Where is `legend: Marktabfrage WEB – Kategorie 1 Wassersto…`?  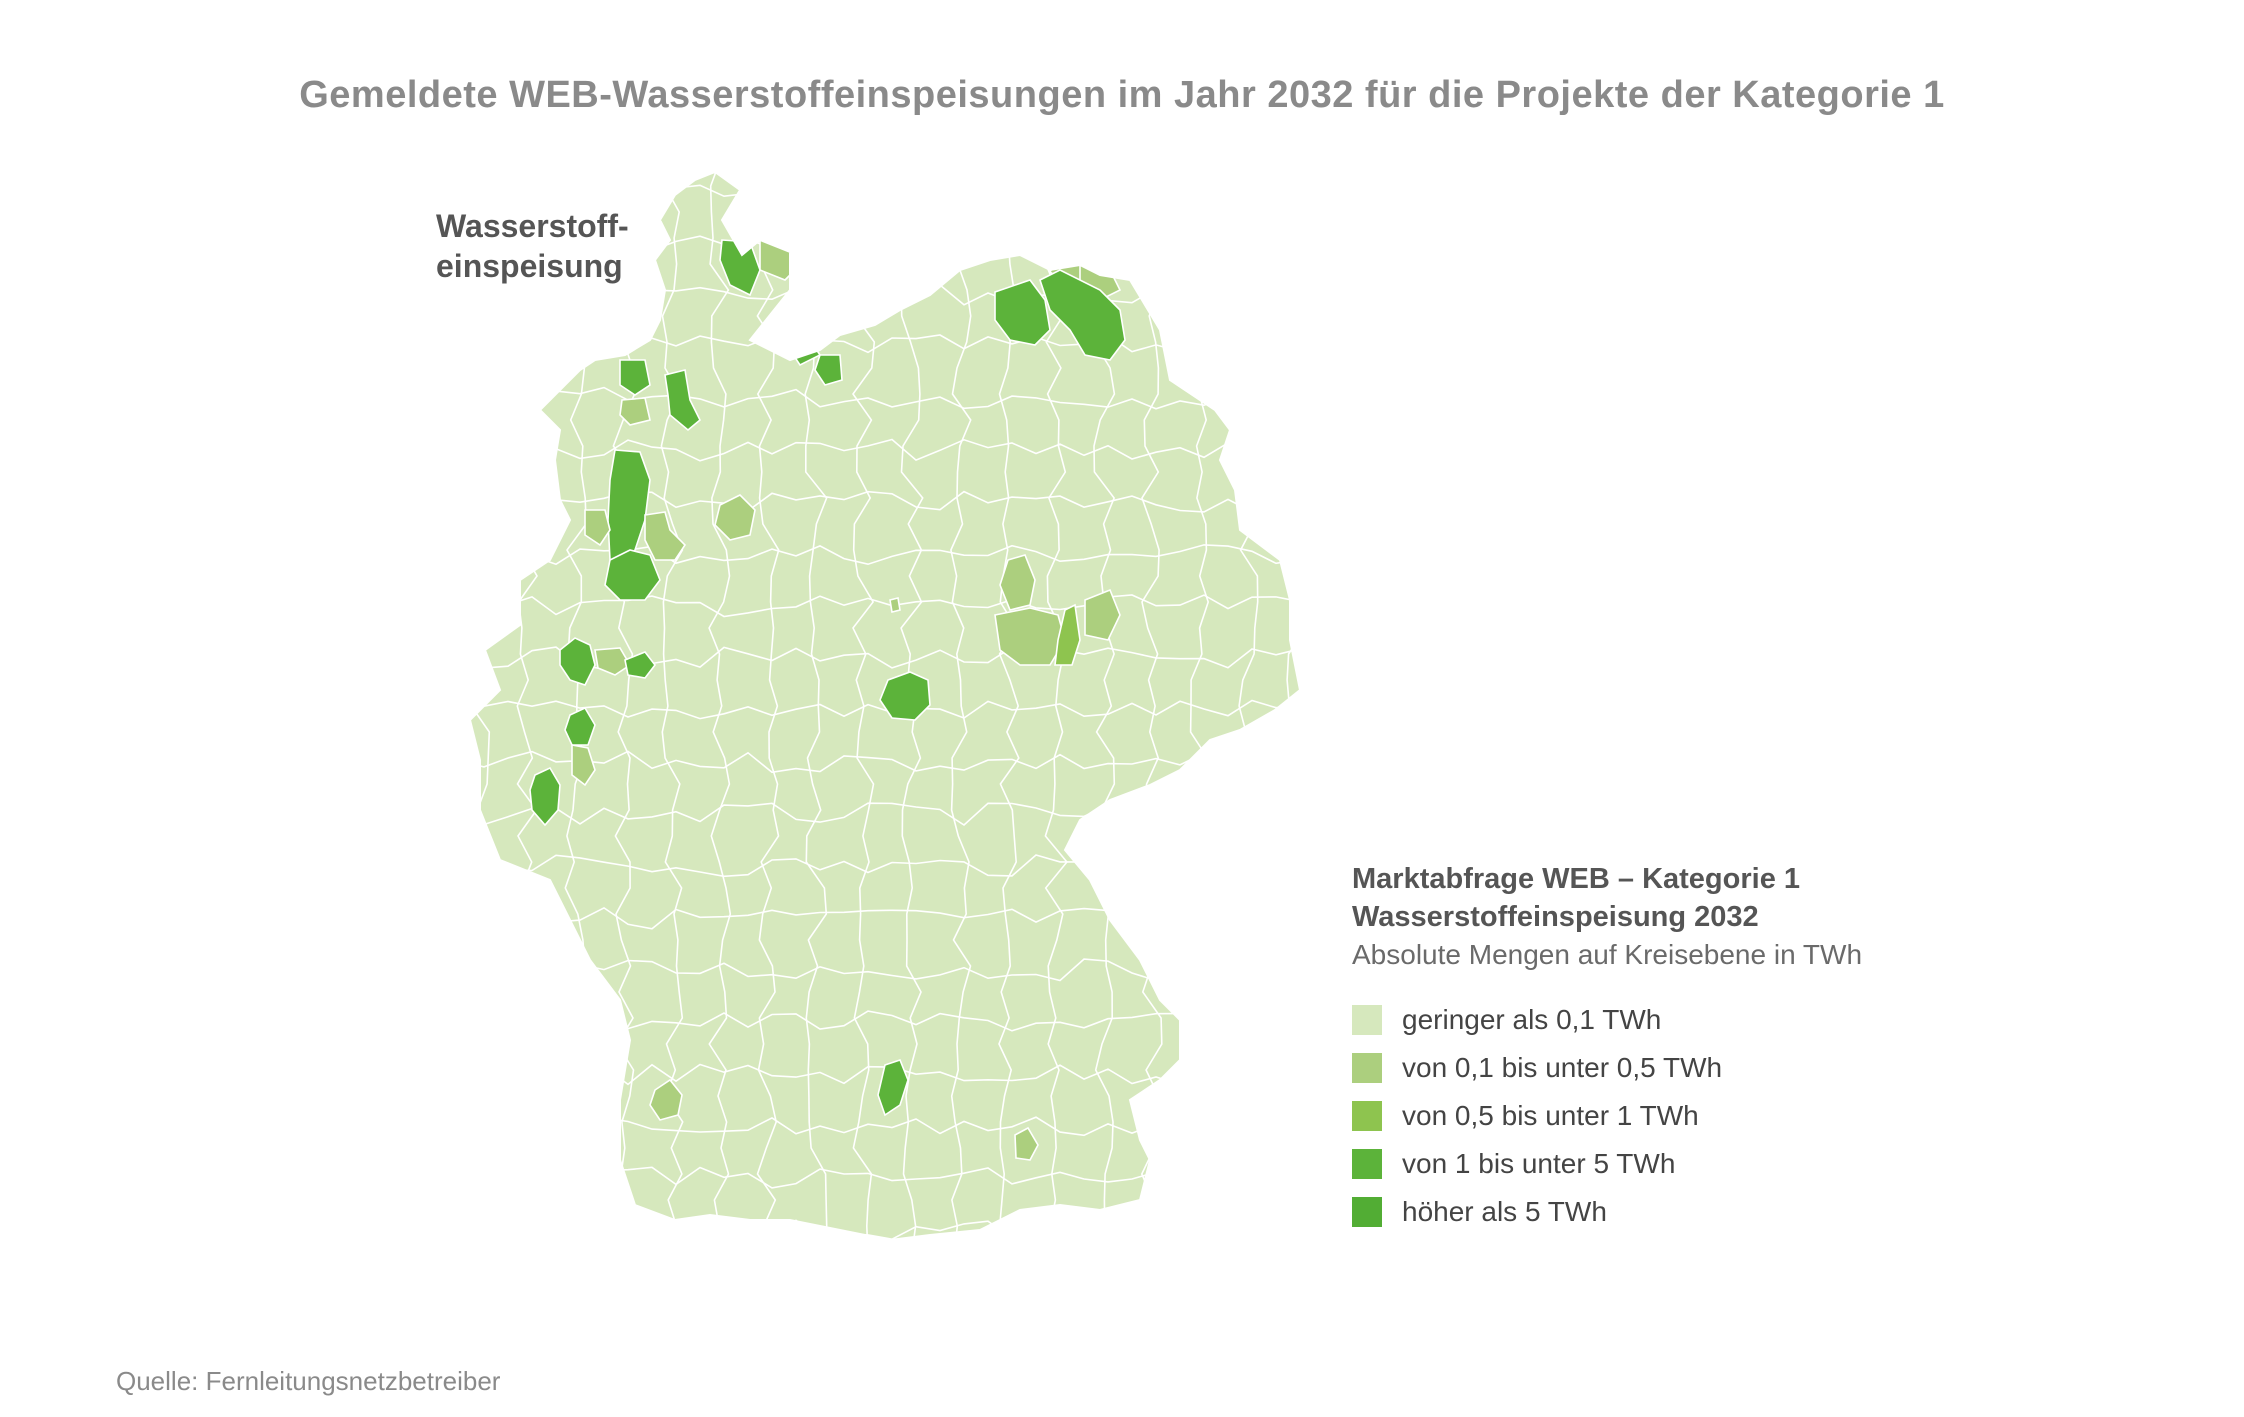 legend: Marktabfrage WEB – Kategorie 1 Wassersto… is located at coordinates (1752, 1048).